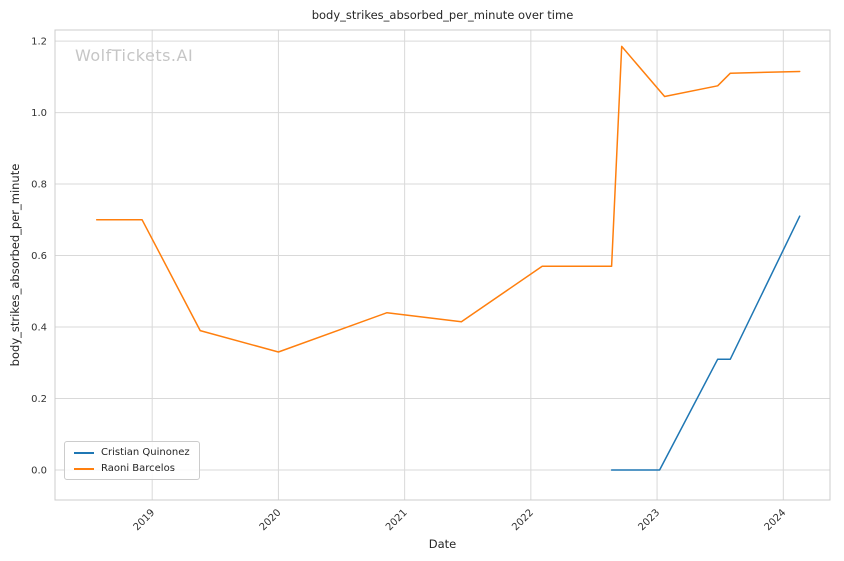 This screenshot has height=561, width=844. I want to click on y-tick-label: 0.6, so click(39, 256).